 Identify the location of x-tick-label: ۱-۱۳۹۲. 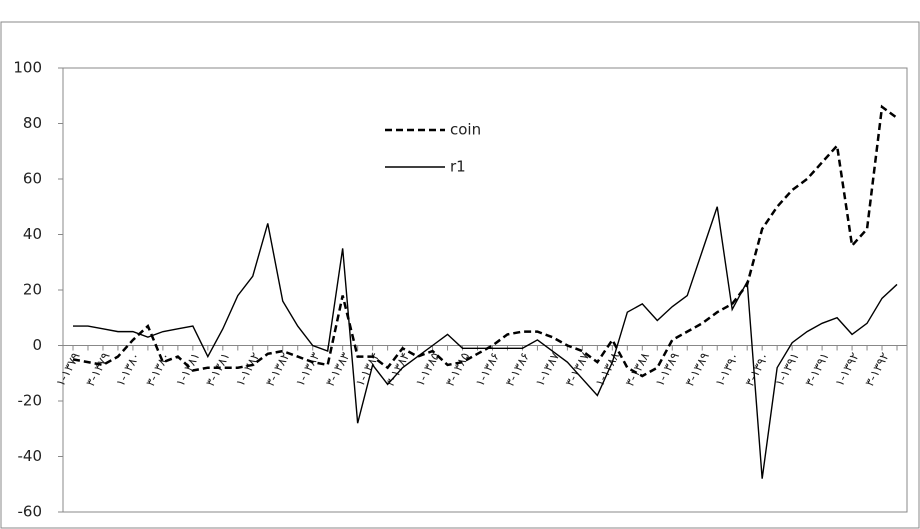
(847, 369).